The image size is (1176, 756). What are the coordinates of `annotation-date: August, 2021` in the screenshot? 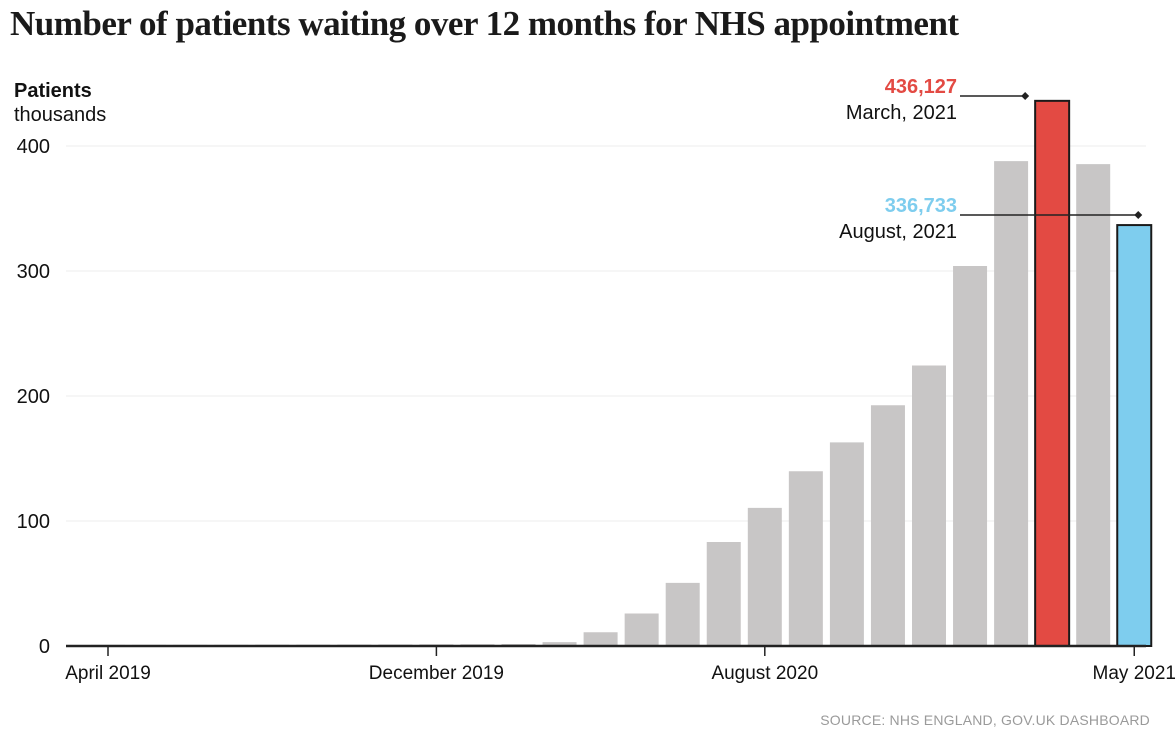 It's located at (898, 232).